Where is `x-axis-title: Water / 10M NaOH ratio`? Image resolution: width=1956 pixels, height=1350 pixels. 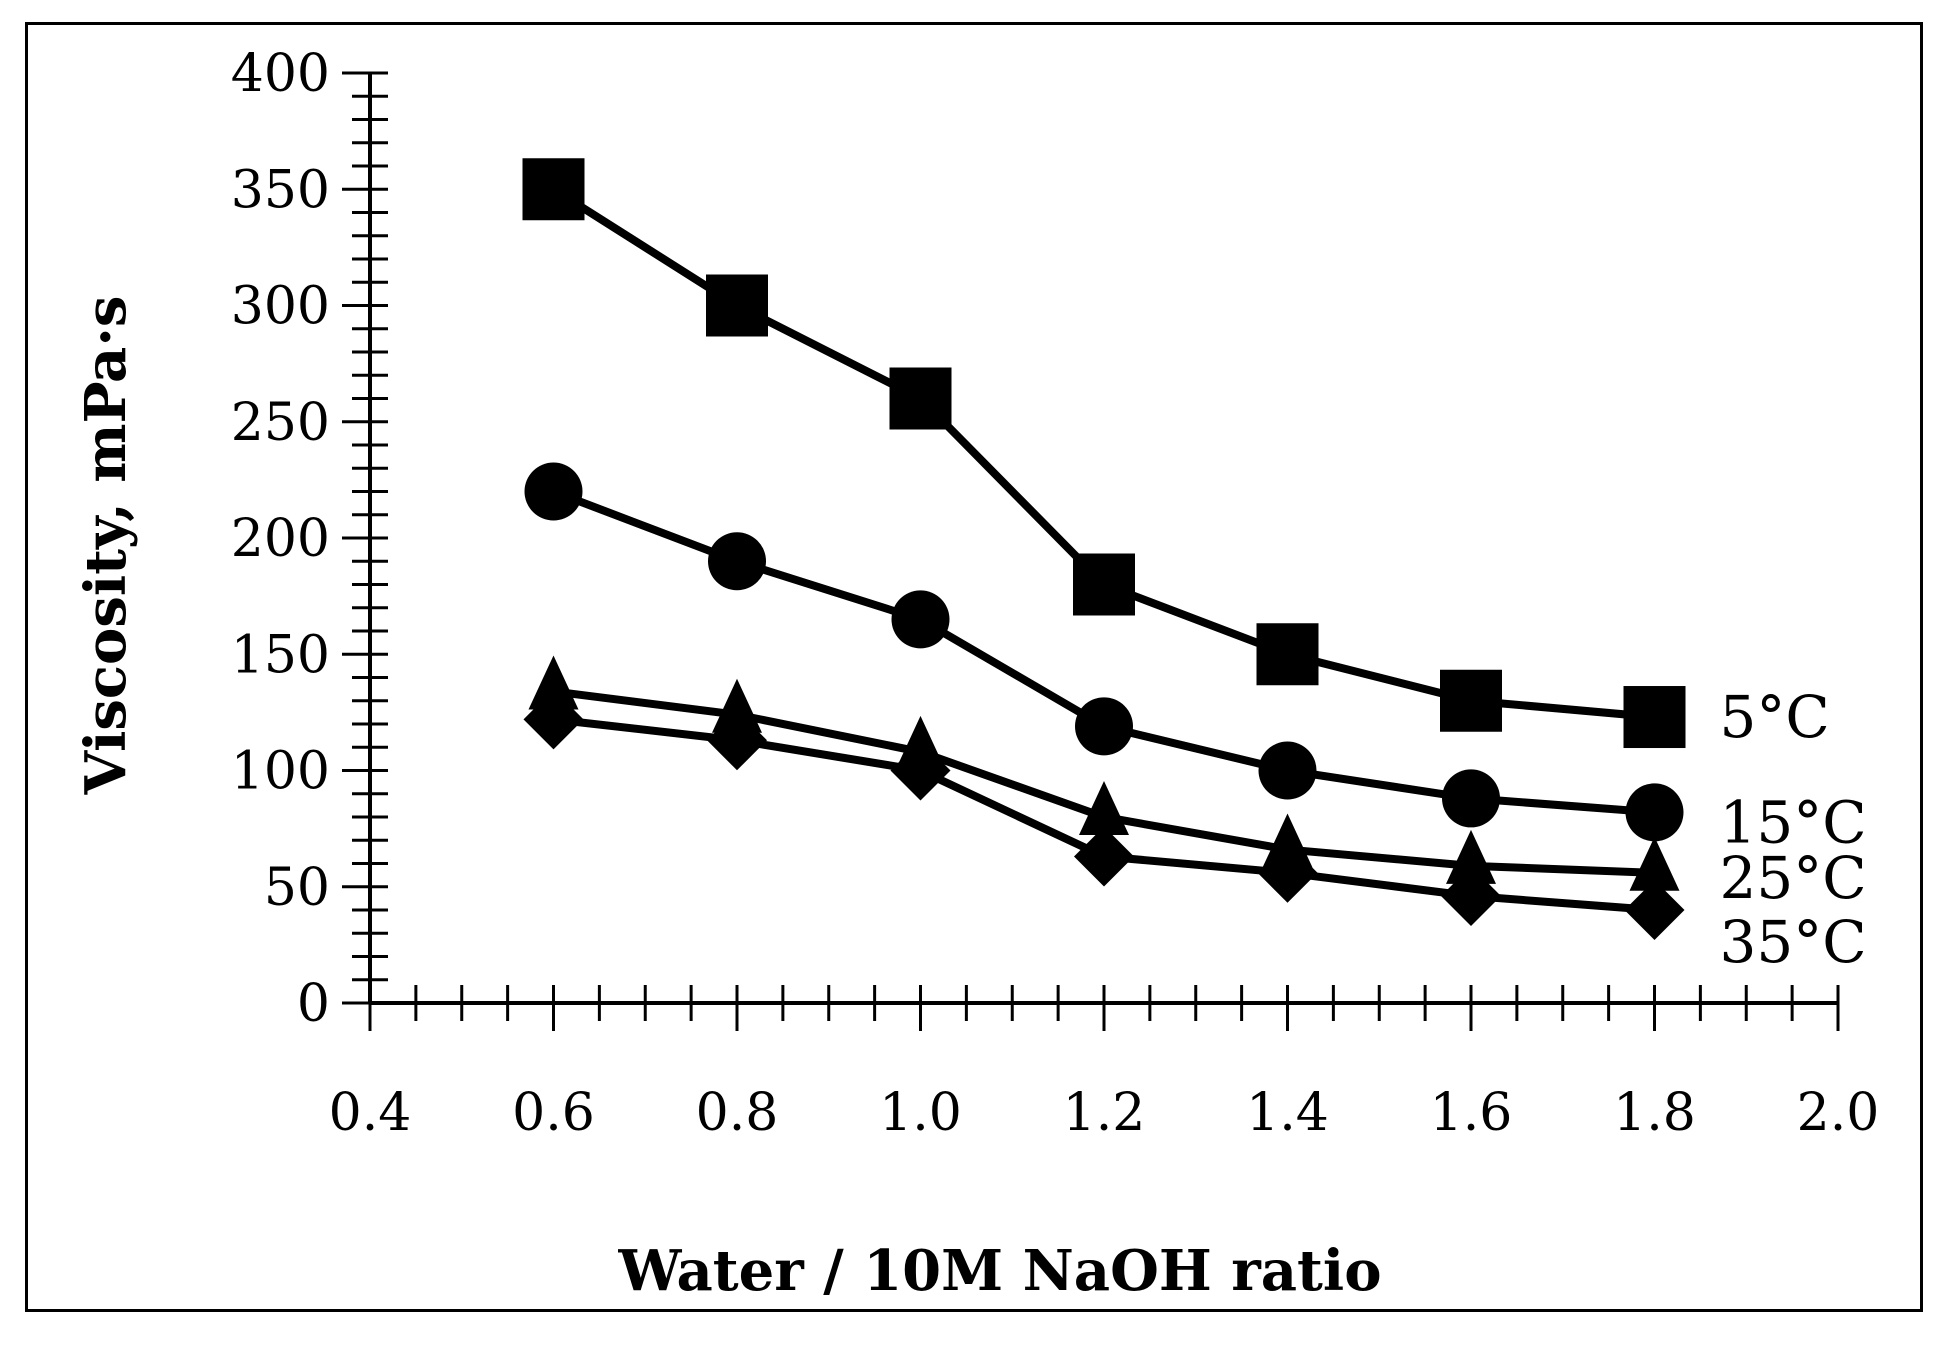 x-axis-title: Water / 10M NaOH ratio is located at coordinates (999, 1271).